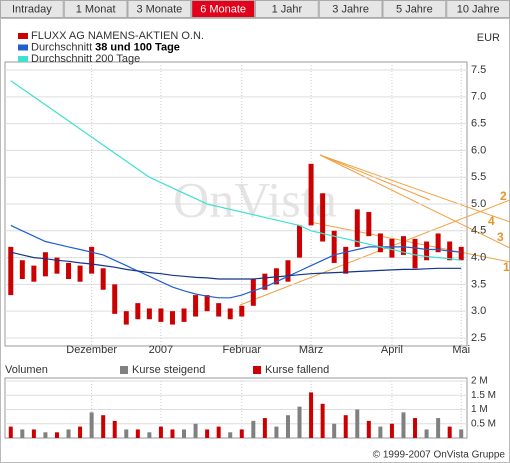 This screenshot has height=463, width=510. I want to click on volume-frame, so click(236, 408).